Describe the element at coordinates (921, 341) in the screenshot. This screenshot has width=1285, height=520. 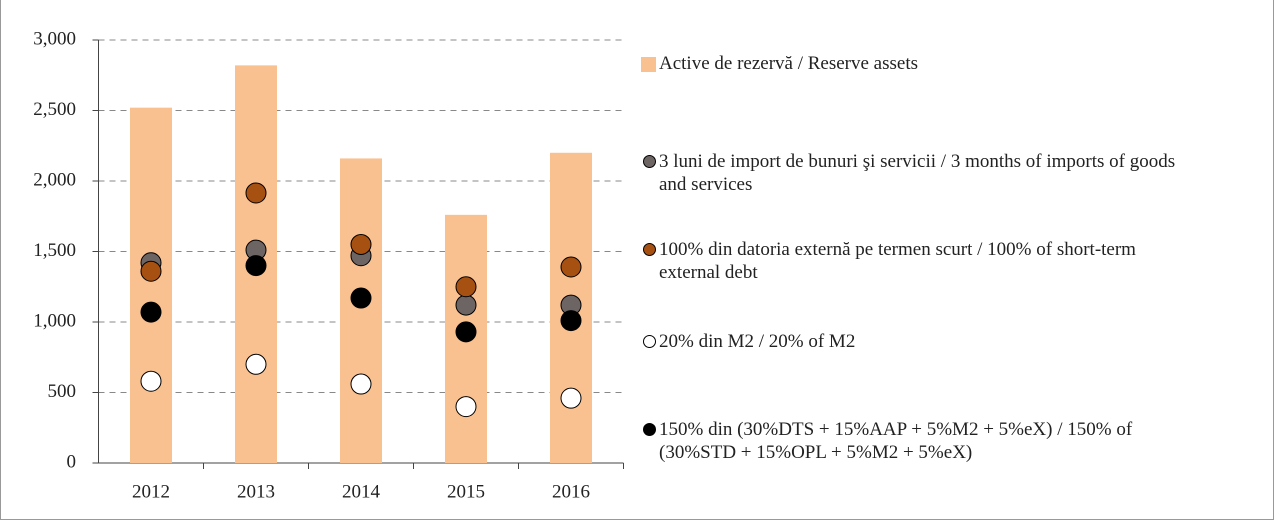
I see `legend-item: 20% din M2 / 20% of M2` at that location.